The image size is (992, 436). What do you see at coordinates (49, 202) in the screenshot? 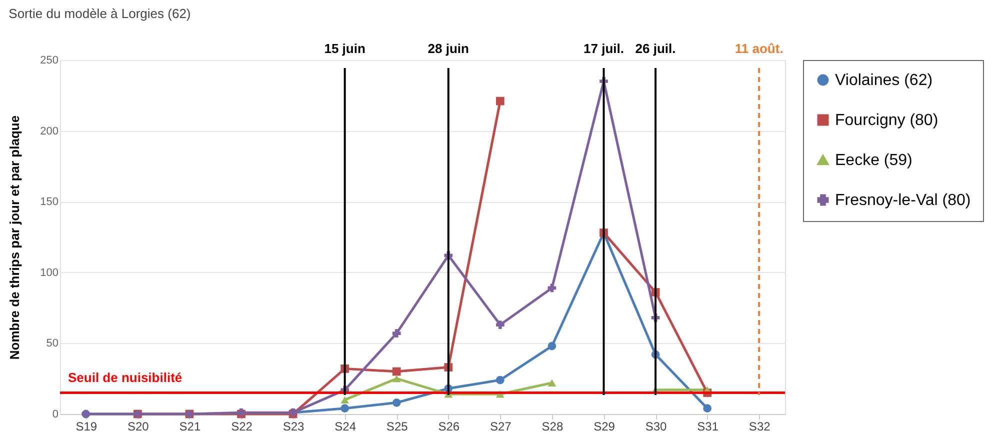
I see `y-tick-label: 150` at bounding box center [49, 202].